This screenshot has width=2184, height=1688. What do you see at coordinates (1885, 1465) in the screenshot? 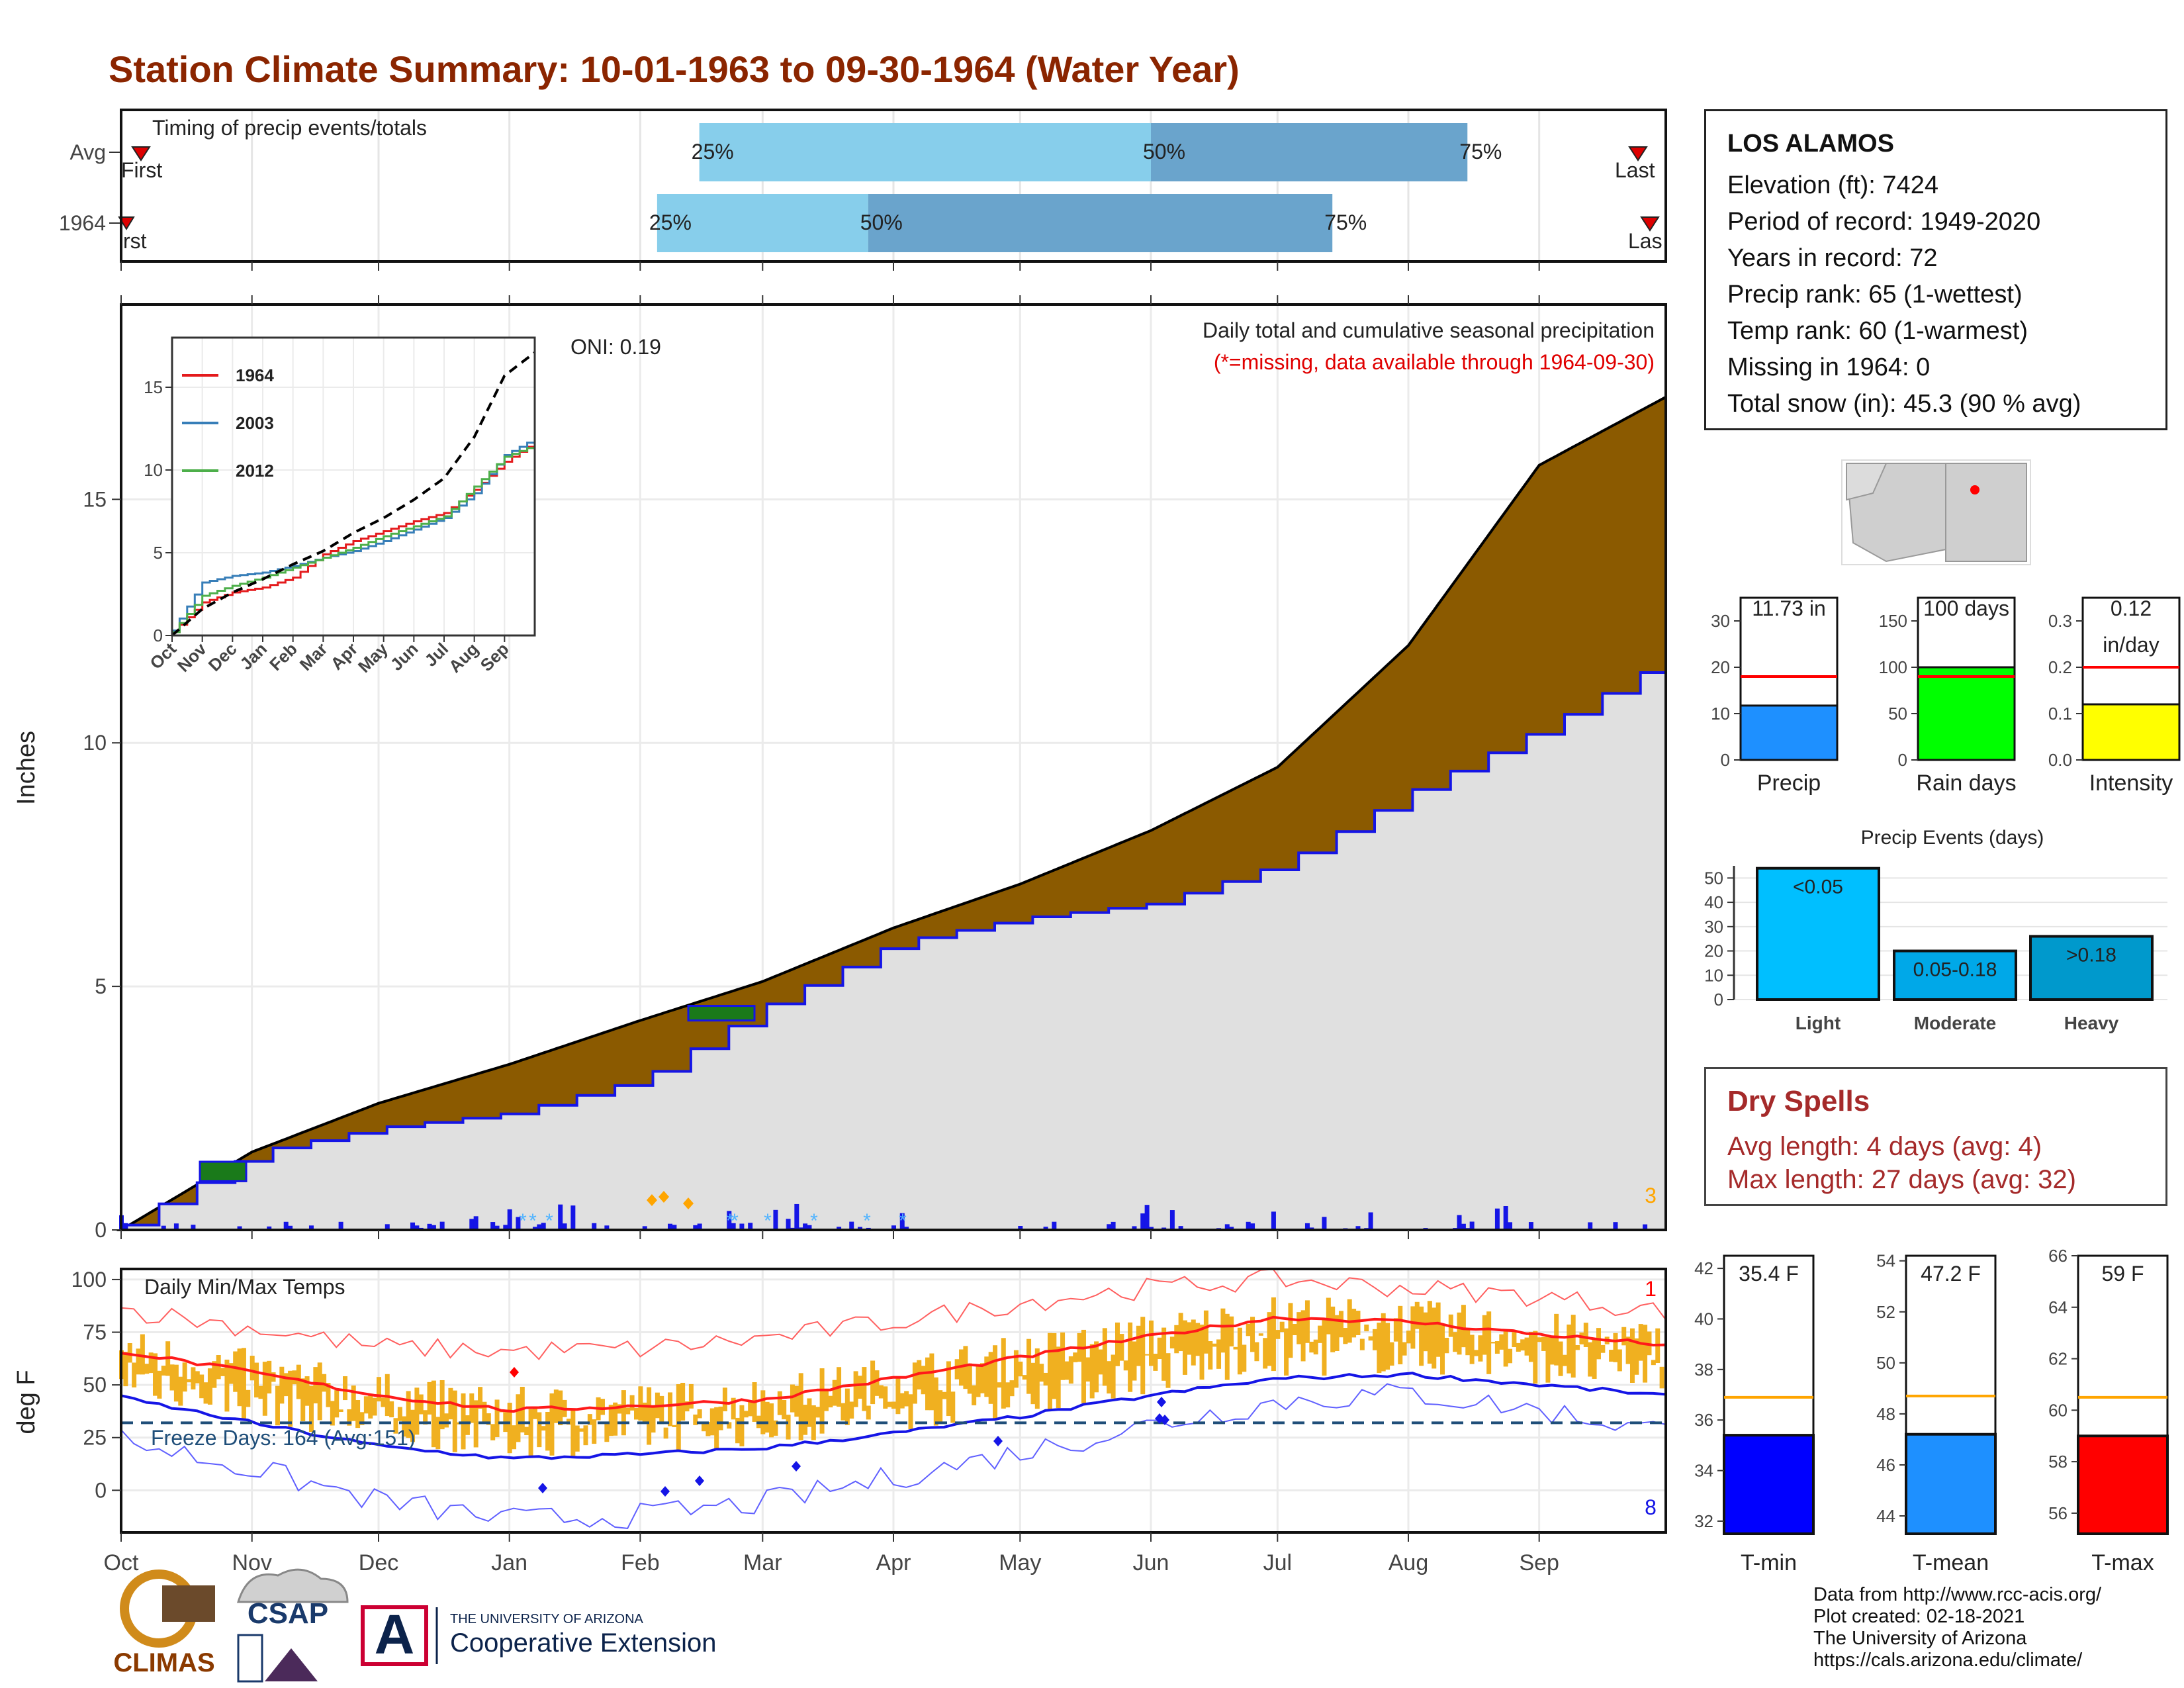
I see `temp-bar-tick-label: 46` at bounding box center [1885, 1465].